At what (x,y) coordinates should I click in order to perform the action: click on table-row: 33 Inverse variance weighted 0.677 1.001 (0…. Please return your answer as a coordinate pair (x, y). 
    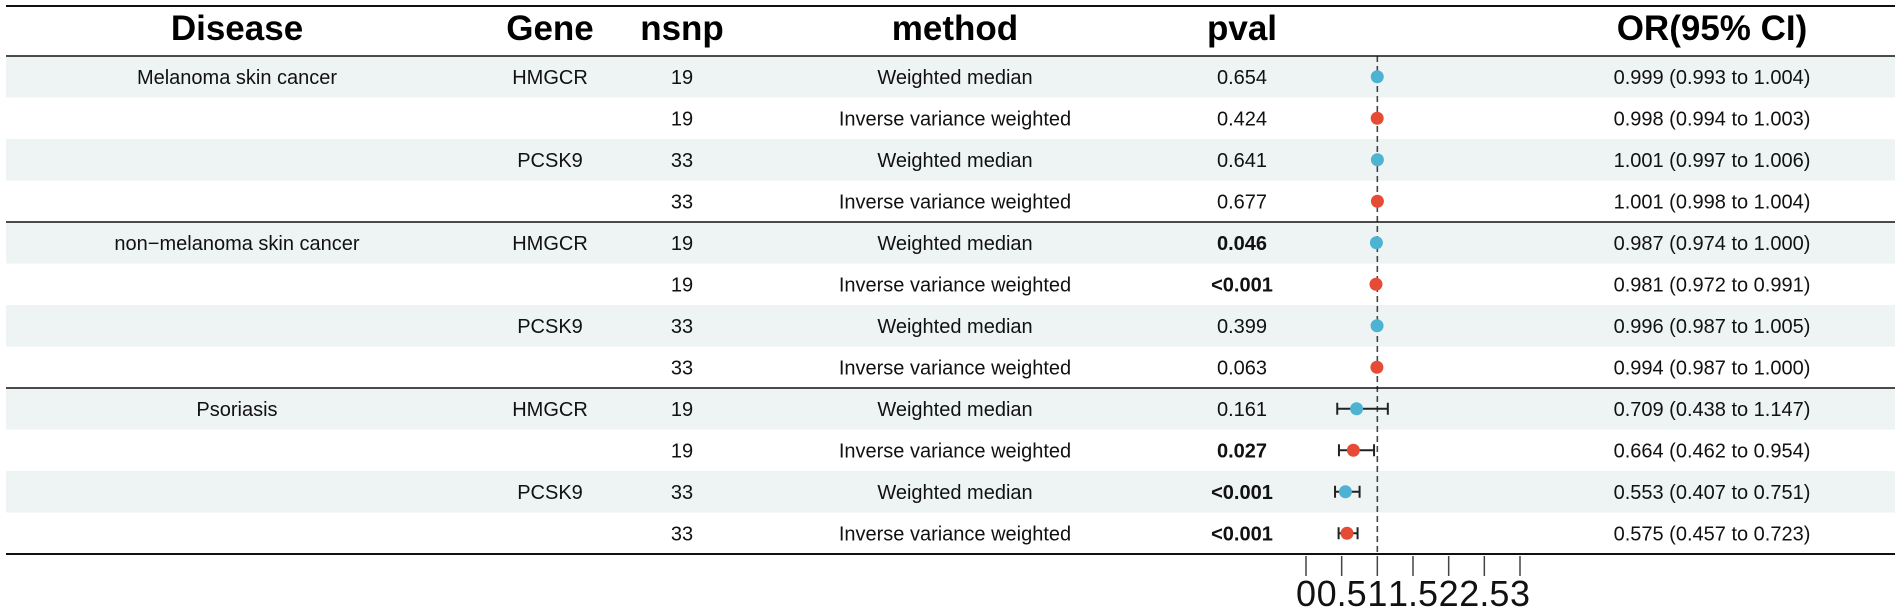
    Looking at the image, I should click on (1241, 202).